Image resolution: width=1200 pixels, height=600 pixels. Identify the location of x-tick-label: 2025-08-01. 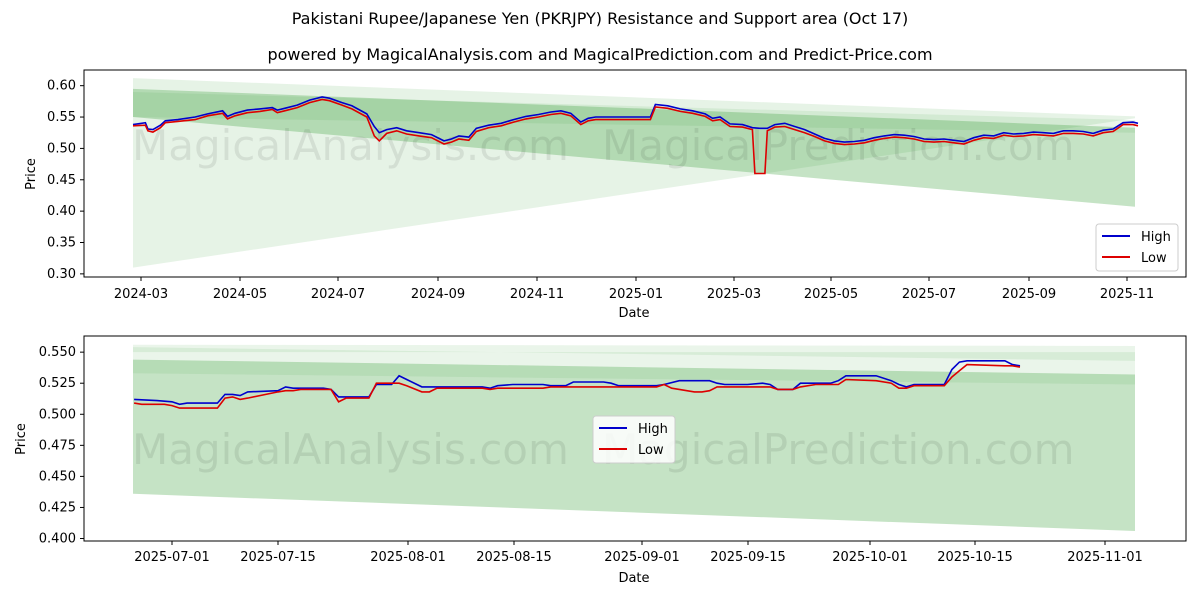
(408, 557).